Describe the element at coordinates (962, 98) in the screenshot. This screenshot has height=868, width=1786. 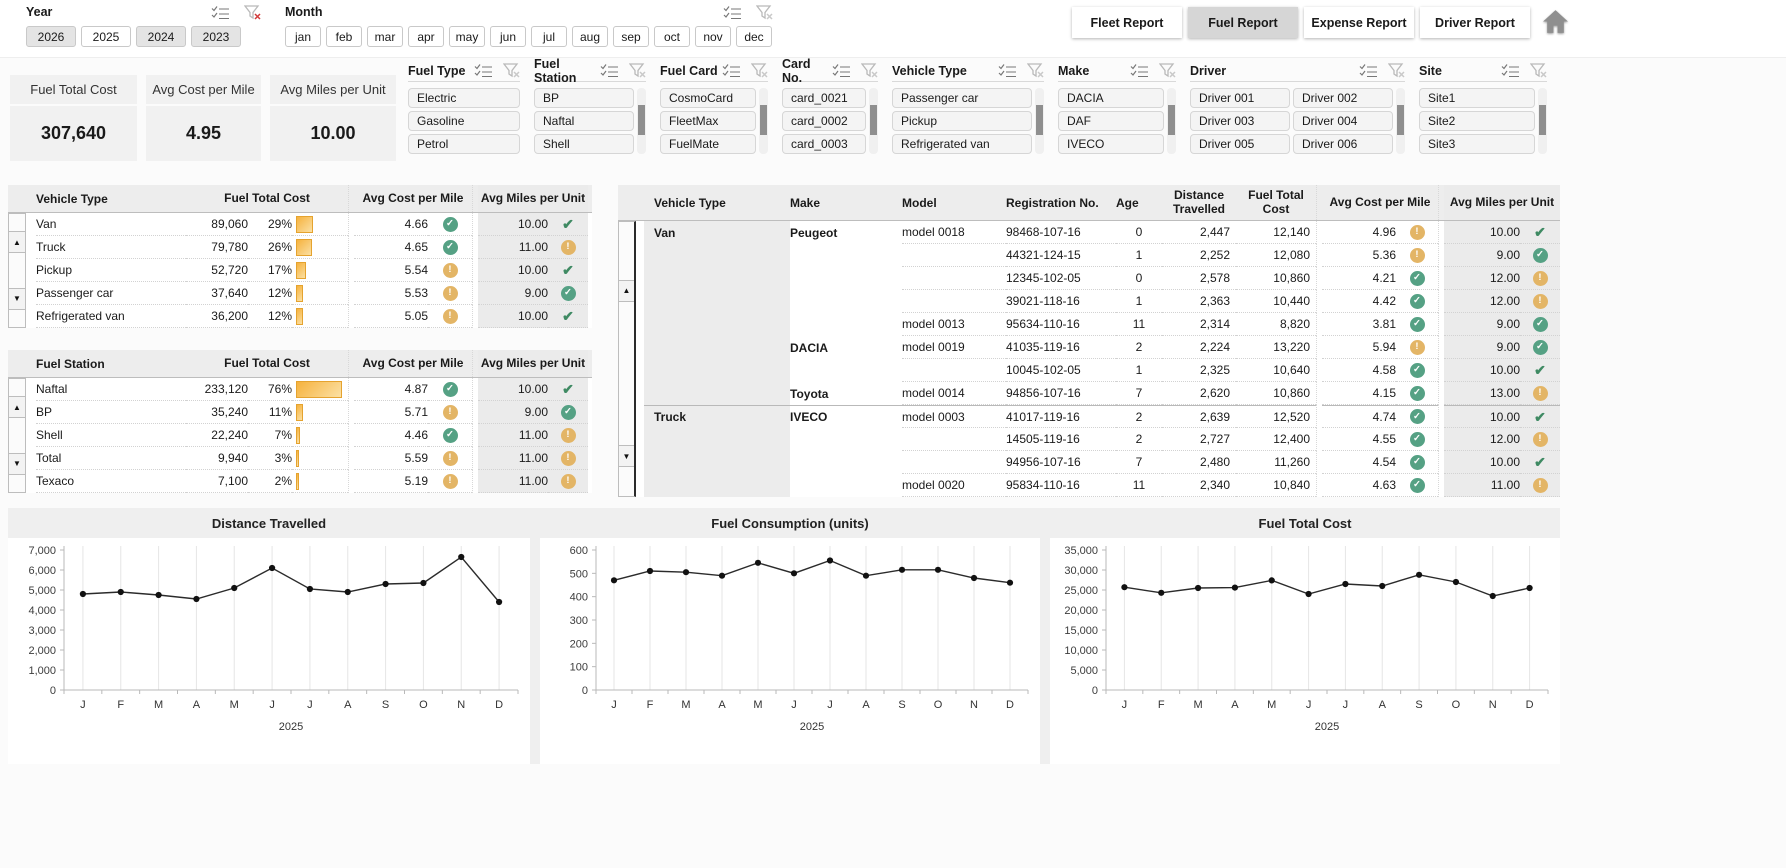
I see `slicer-item: Passenger car` at that location.